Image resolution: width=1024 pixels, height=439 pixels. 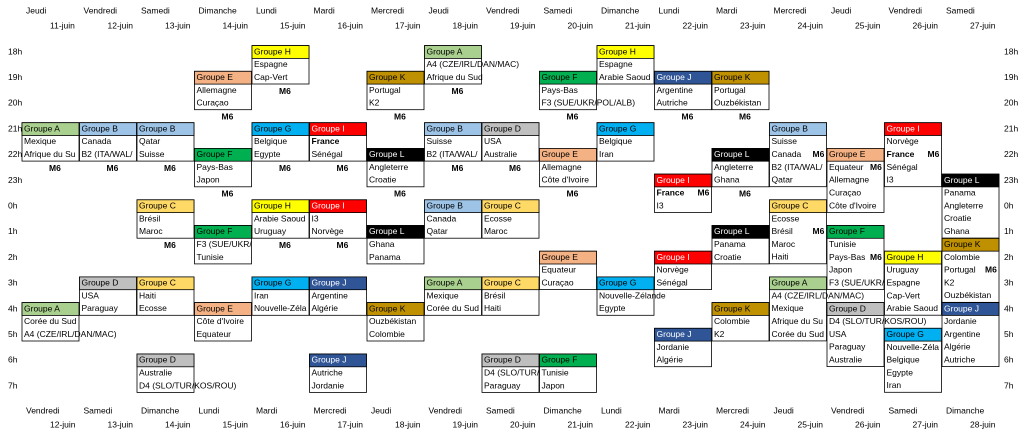 I want to click on team: Pays-Bas, so click(x=215, y=167).